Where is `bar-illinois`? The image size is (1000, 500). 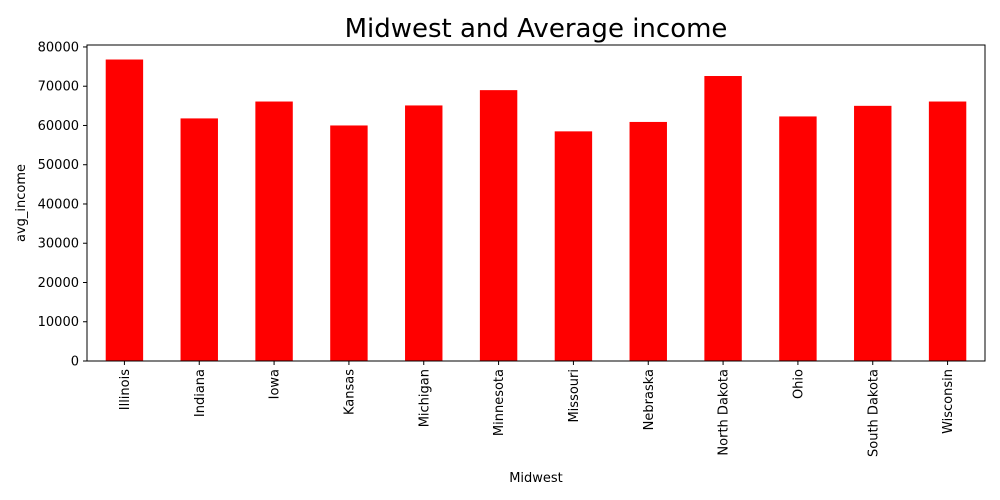 bar-illinois is located at coordinates (124, 210).